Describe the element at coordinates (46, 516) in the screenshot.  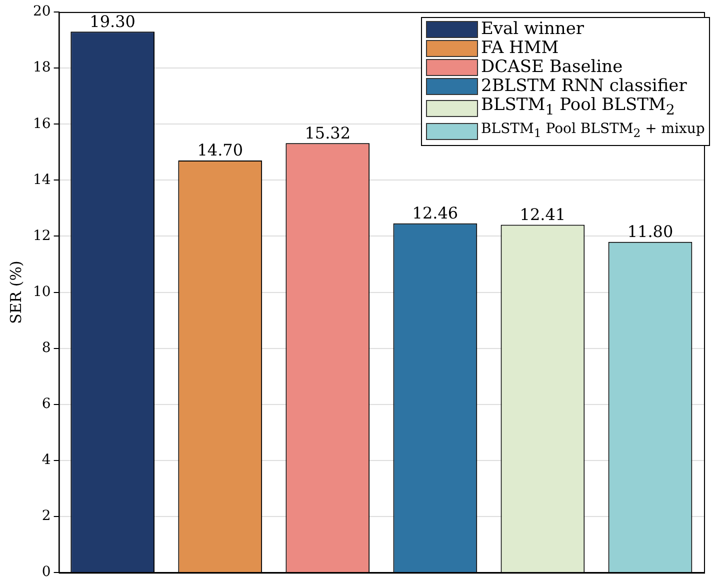
I see `y-tick-label: 2` at that location.